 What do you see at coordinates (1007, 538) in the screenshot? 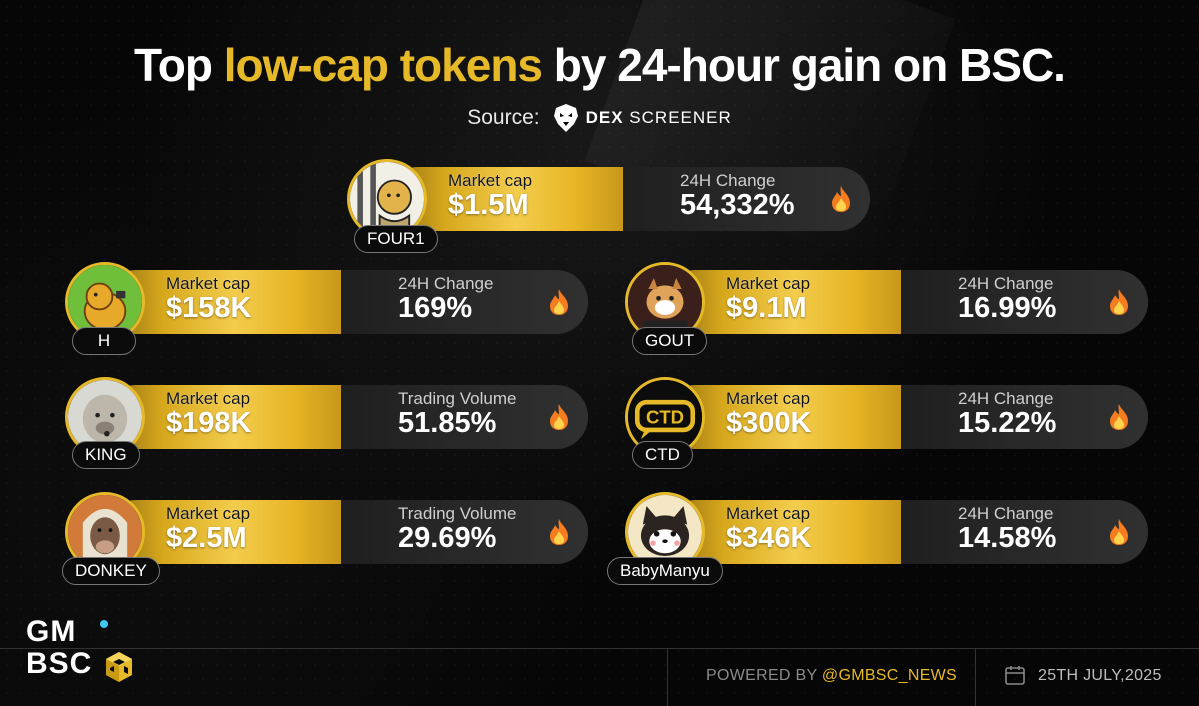
I see `change-value: 14.58%` at bounding box center [1007, 538].